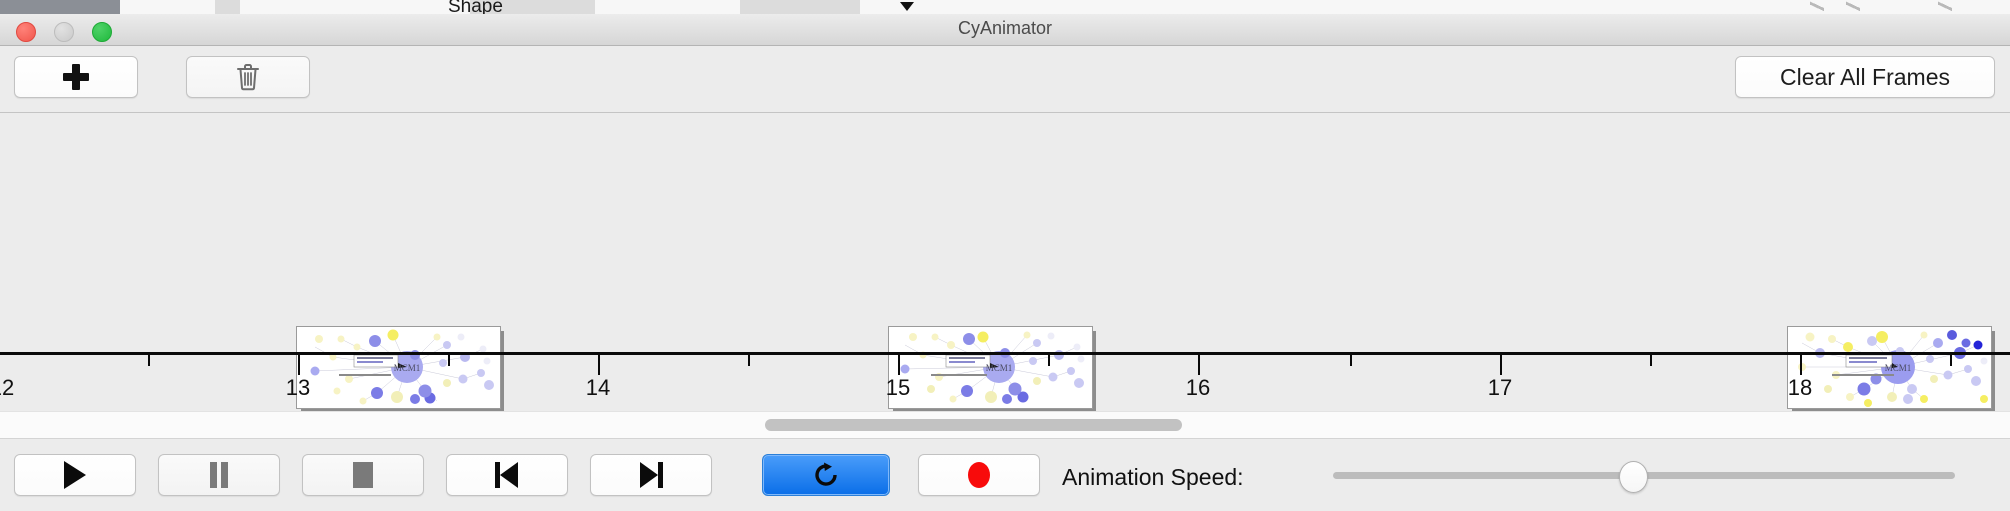  I want to click on minimize-button, so click(64, 32).